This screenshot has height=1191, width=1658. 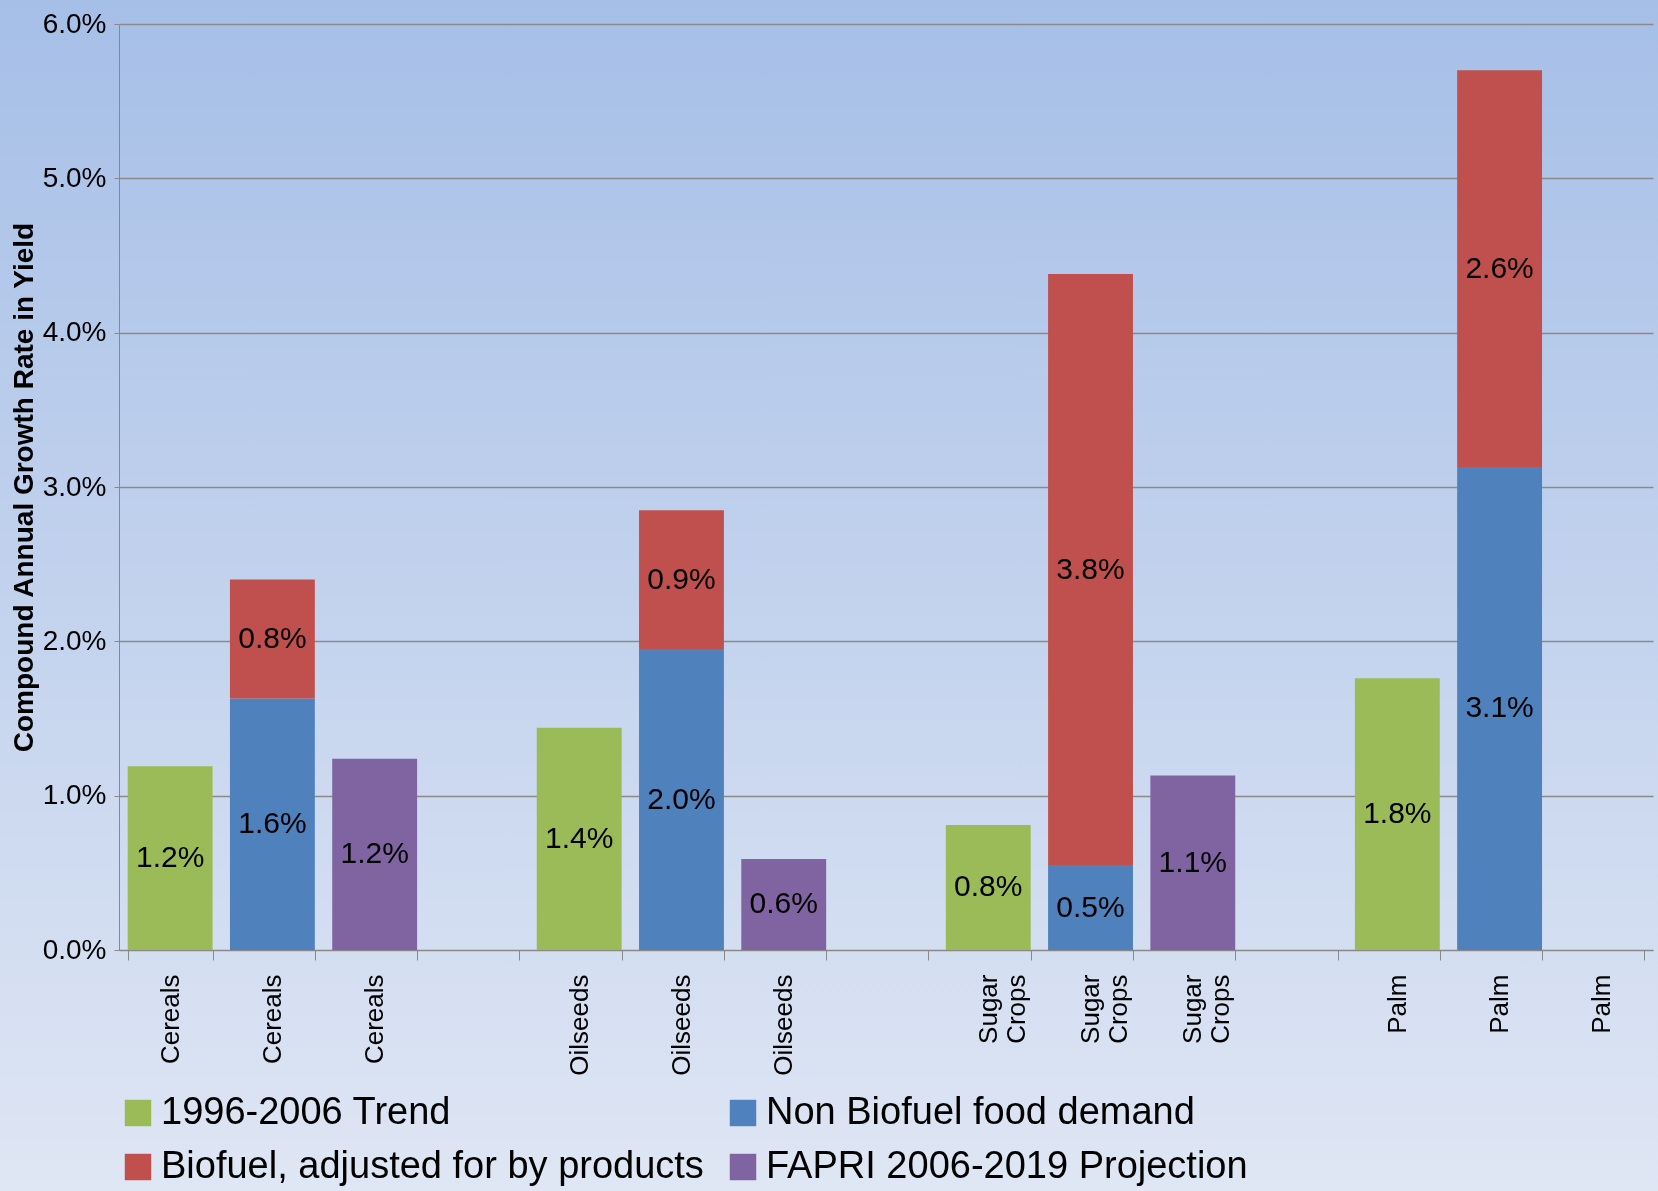 I want to click on y-axis-title: Compound Annual Growth Rate in Yield, so click(x=23, y=487).